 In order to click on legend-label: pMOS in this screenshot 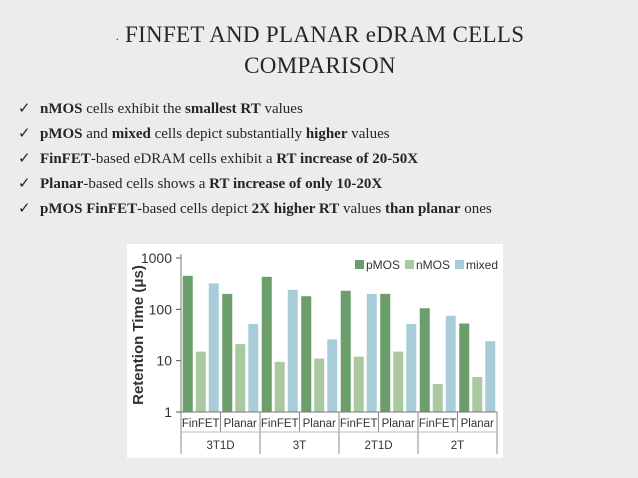, I will do `click(383, 265)`.